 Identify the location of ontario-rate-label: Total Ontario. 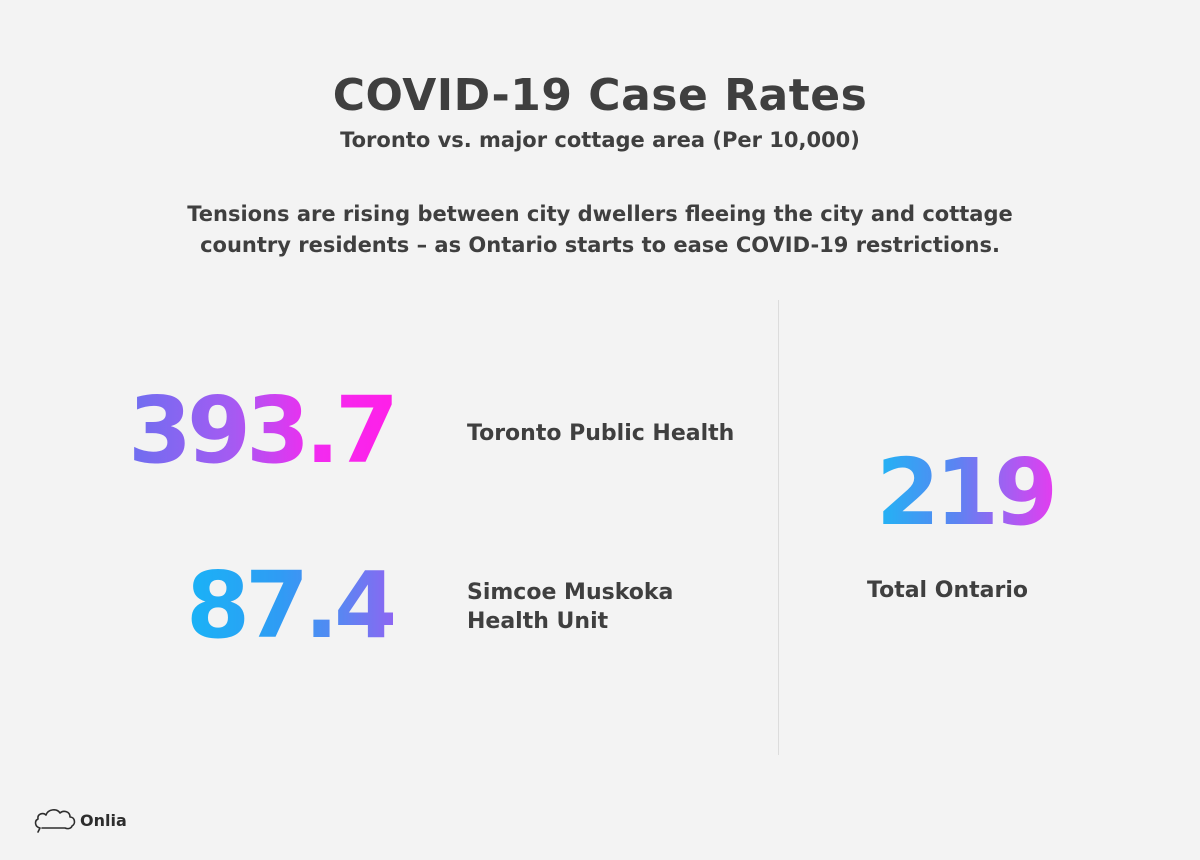
(947, 590).